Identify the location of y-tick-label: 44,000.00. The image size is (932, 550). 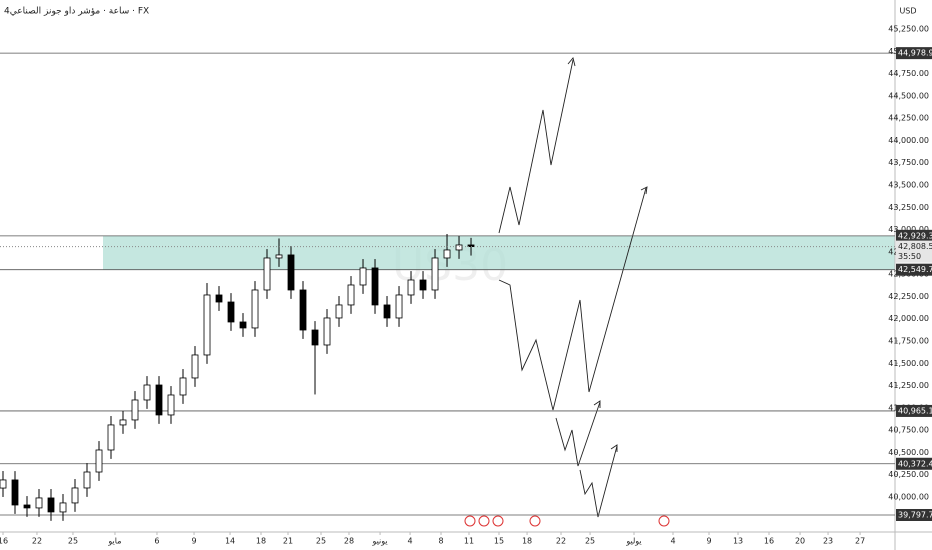
(908, 140).